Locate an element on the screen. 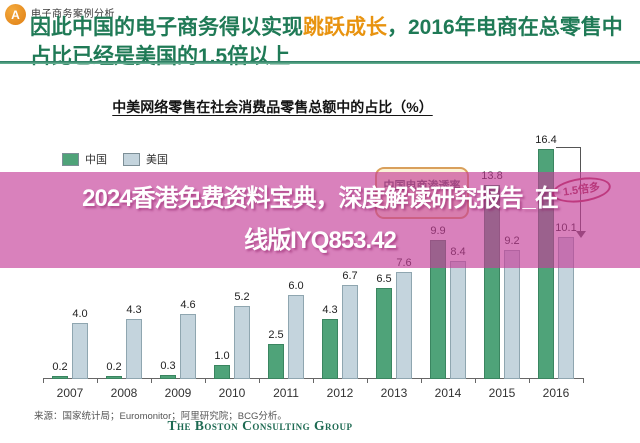 This screenshot has width=640, height=443. x-axis-label: 2012 is located at coordinates (340, 393).